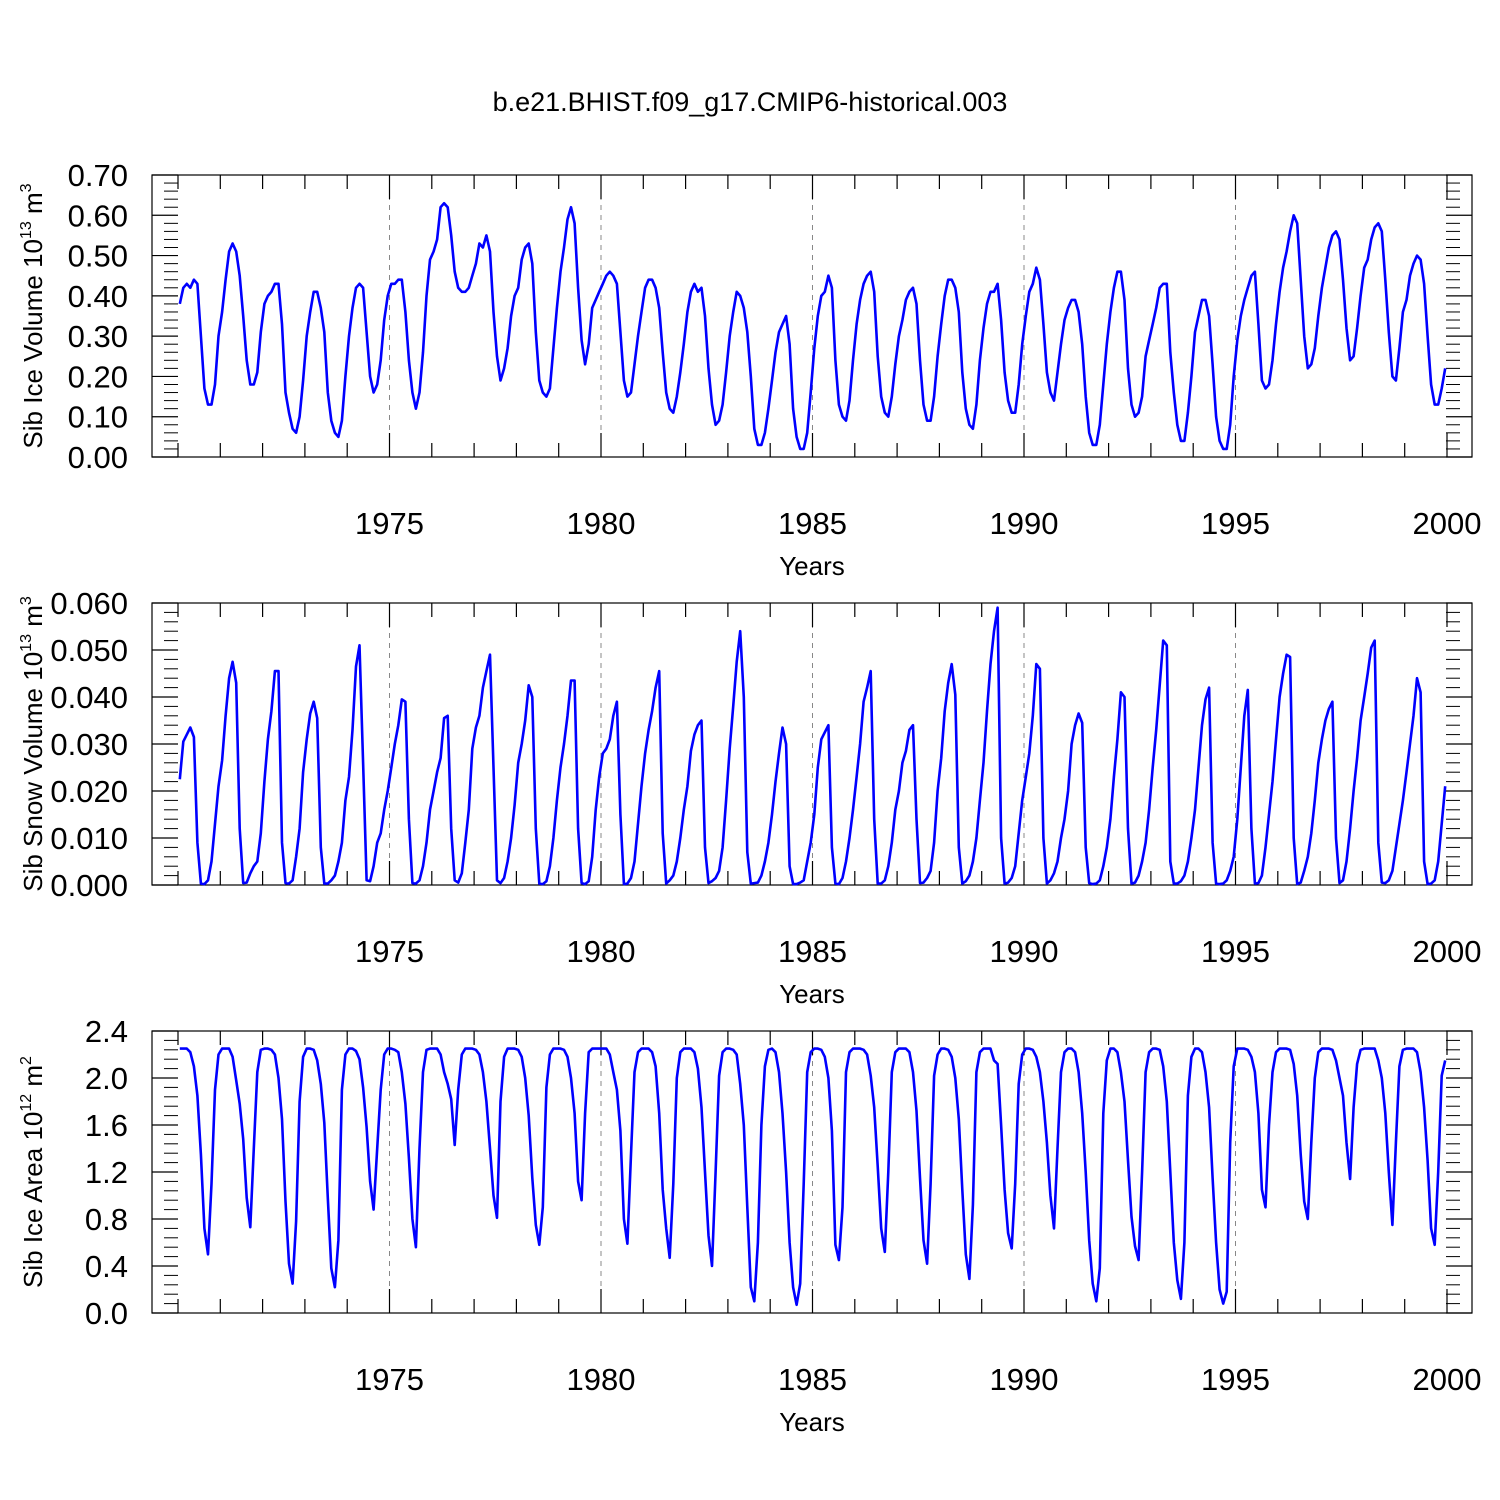 This screenshot has width=1500, height=1500. What do you see at coordinates (106, 1313) in the screenshot?
I see `y-tick-label: 0.0` at bounding box center [106, 1313].